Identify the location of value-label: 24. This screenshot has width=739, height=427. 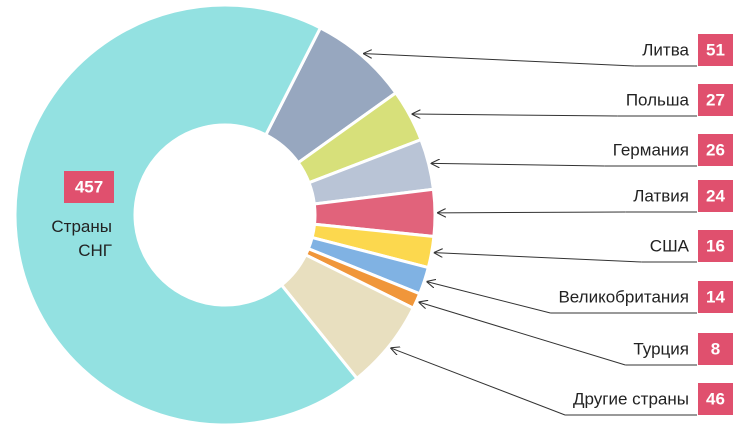
(715, 195).